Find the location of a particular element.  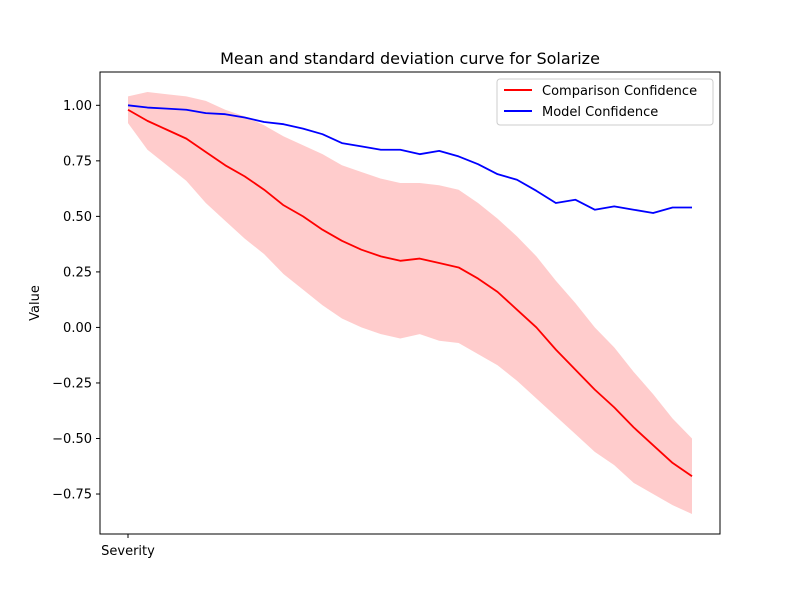

legend: Comparison Confidence Model Confidence is located at coordinates (605, 102).